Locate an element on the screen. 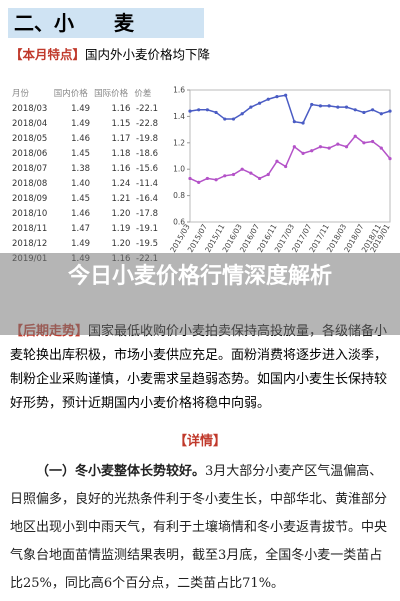  table-row: 2018/03 1.49 1.16 -22.1 is located at coordinates (85, 108).